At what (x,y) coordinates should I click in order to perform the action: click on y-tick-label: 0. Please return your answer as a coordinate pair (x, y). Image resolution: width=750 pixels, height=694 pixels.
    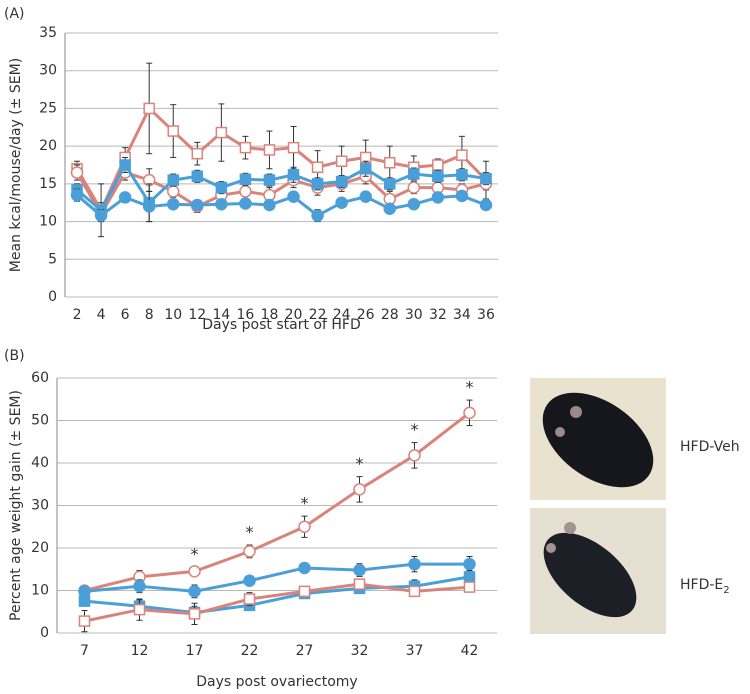
    Looking at the image, I should click on (52, 297).